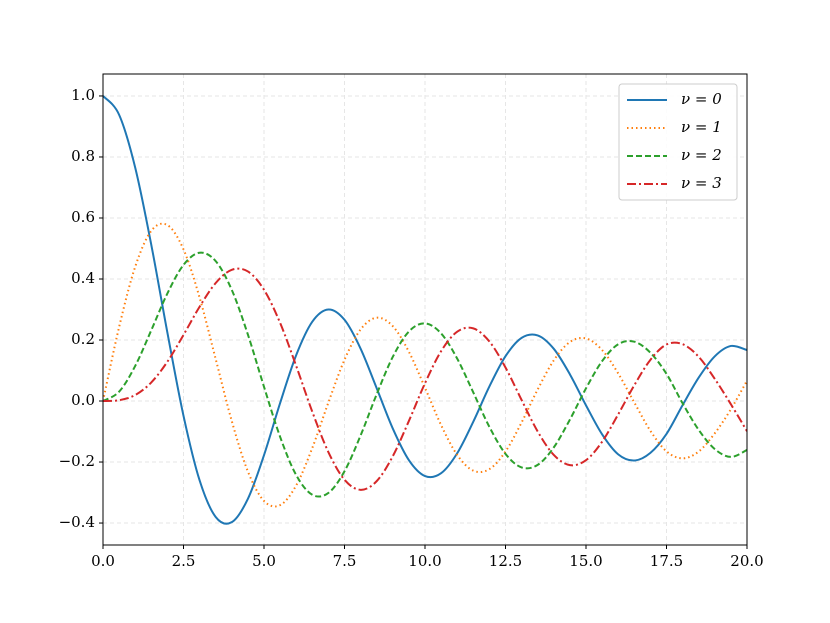  Describe the element at coordinates (701, 99) in the screenshot. I see `legend-label: ν = 0` at that location.